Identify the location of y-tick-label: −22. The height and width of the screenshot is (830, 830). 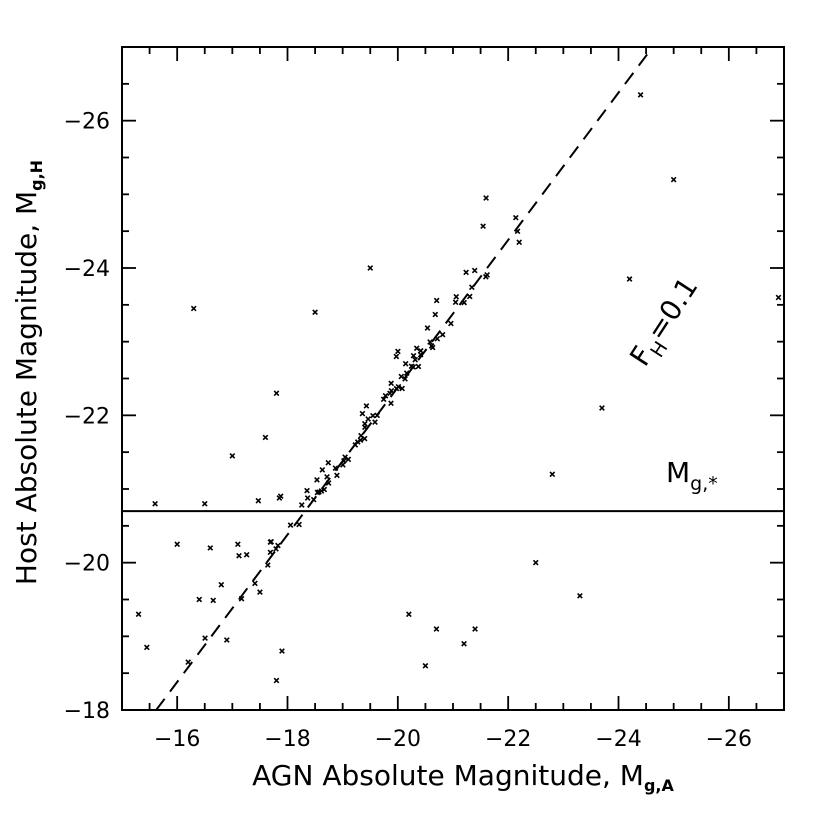
(87, 416).